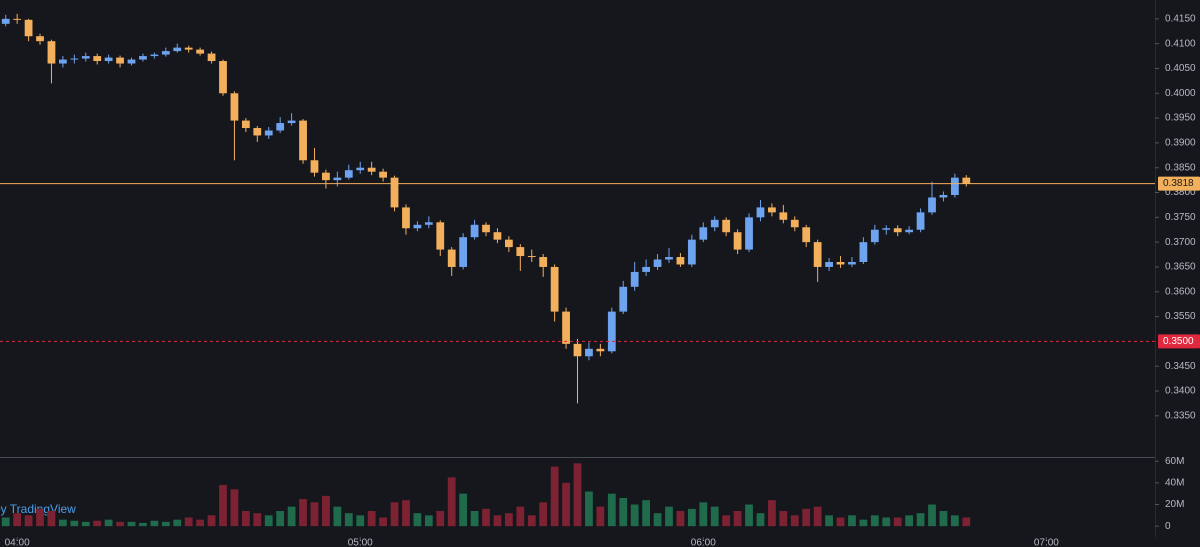 This screenshot has height=547, width=1200. What do you see at coordinates (360, 542) in the screenshot?
I see `x-tick-label: 05:00` at bounding box center [360, 542].